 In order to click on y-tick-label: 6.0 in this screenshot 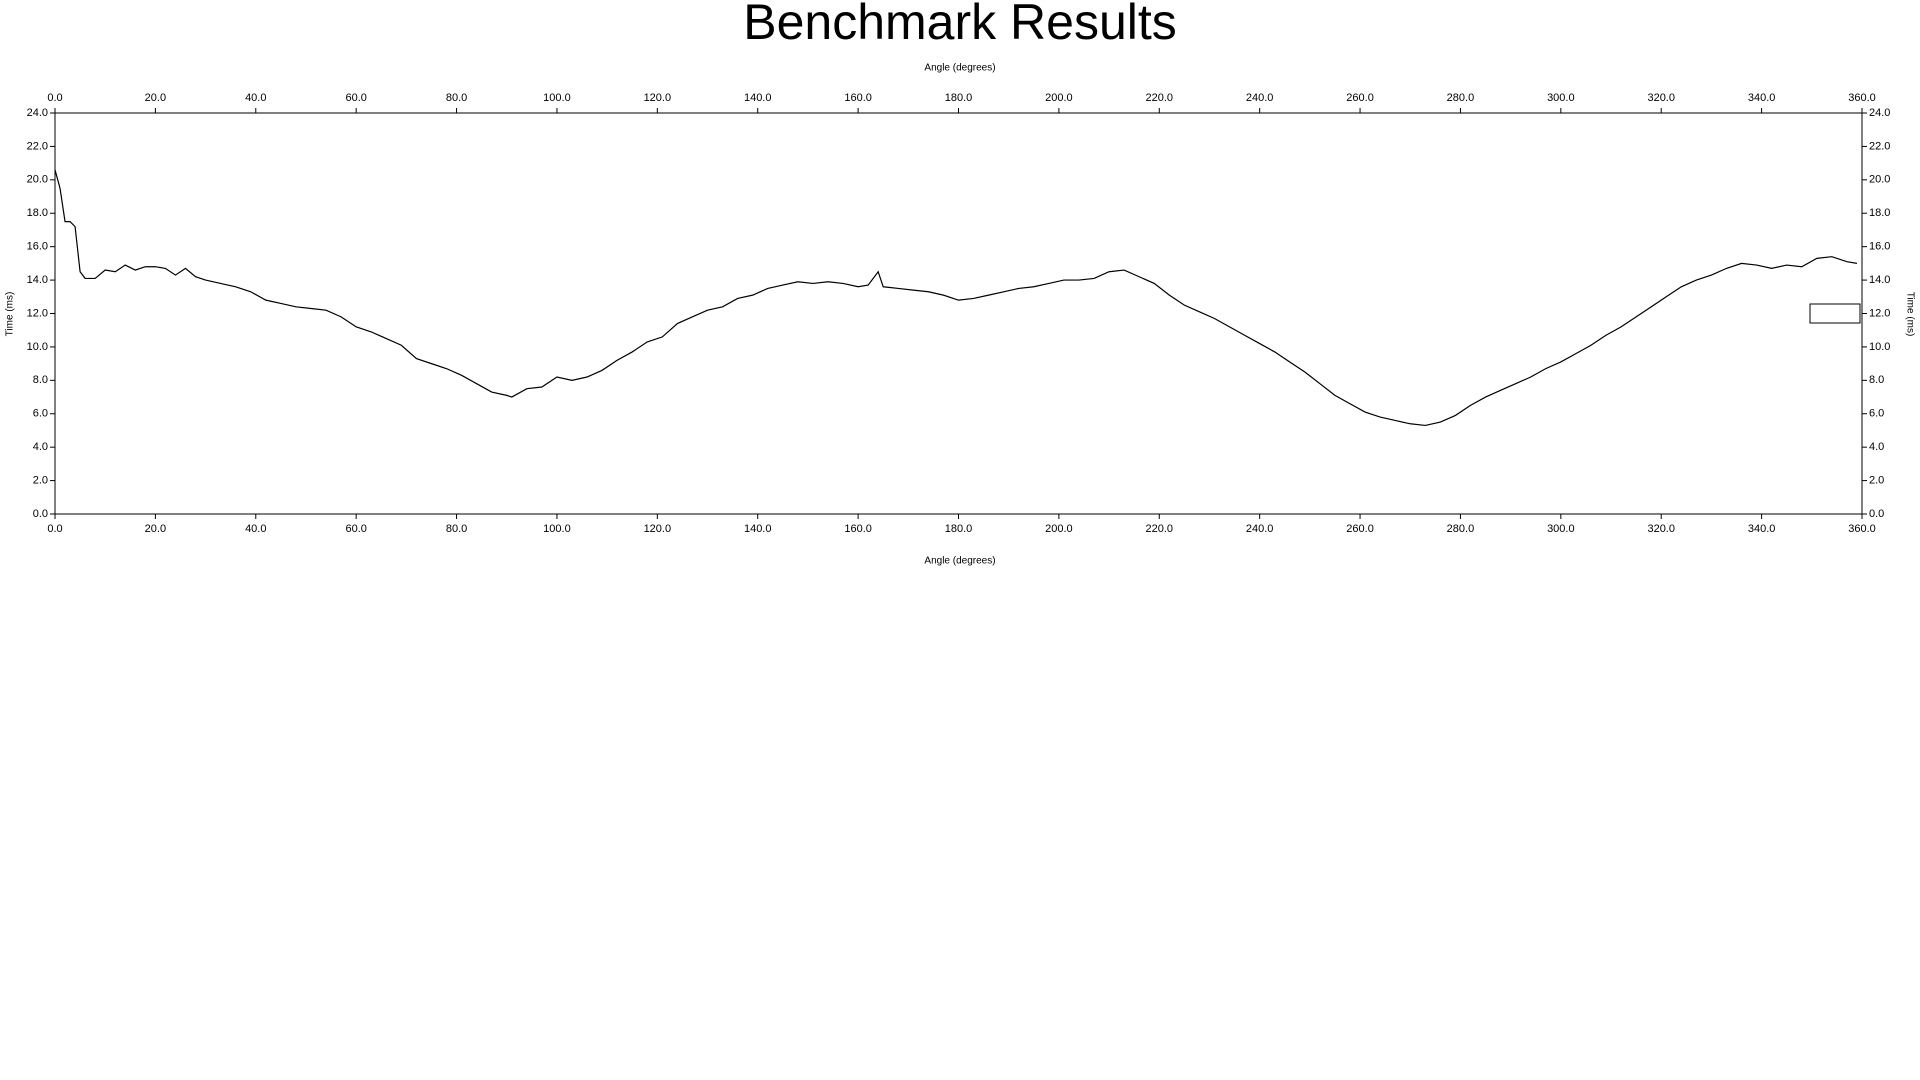, I will do `click(40, 414)`.